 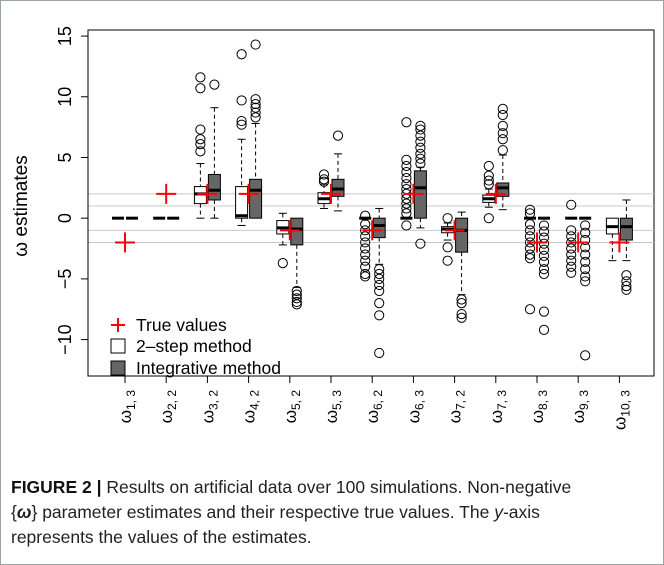 What do you see at coordinates (72, 190) in the screenshot?
I see `y-axis: −10 −5 0 5 10 15` at bounding box center [72, 190].